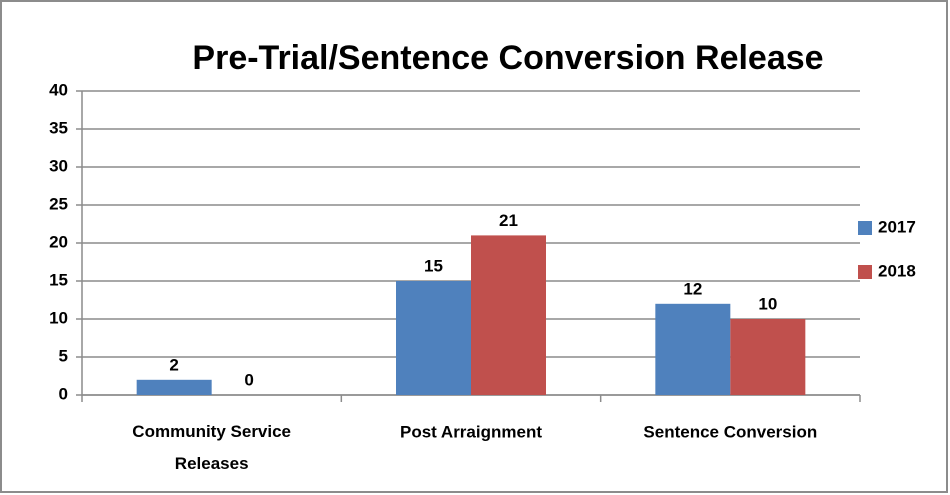 The height and width of the screenshot is (495, 950). What do you see at coordinates (767, 303) in the screenshot?
I see `data-label: 10` at bounding box center [767, 303].